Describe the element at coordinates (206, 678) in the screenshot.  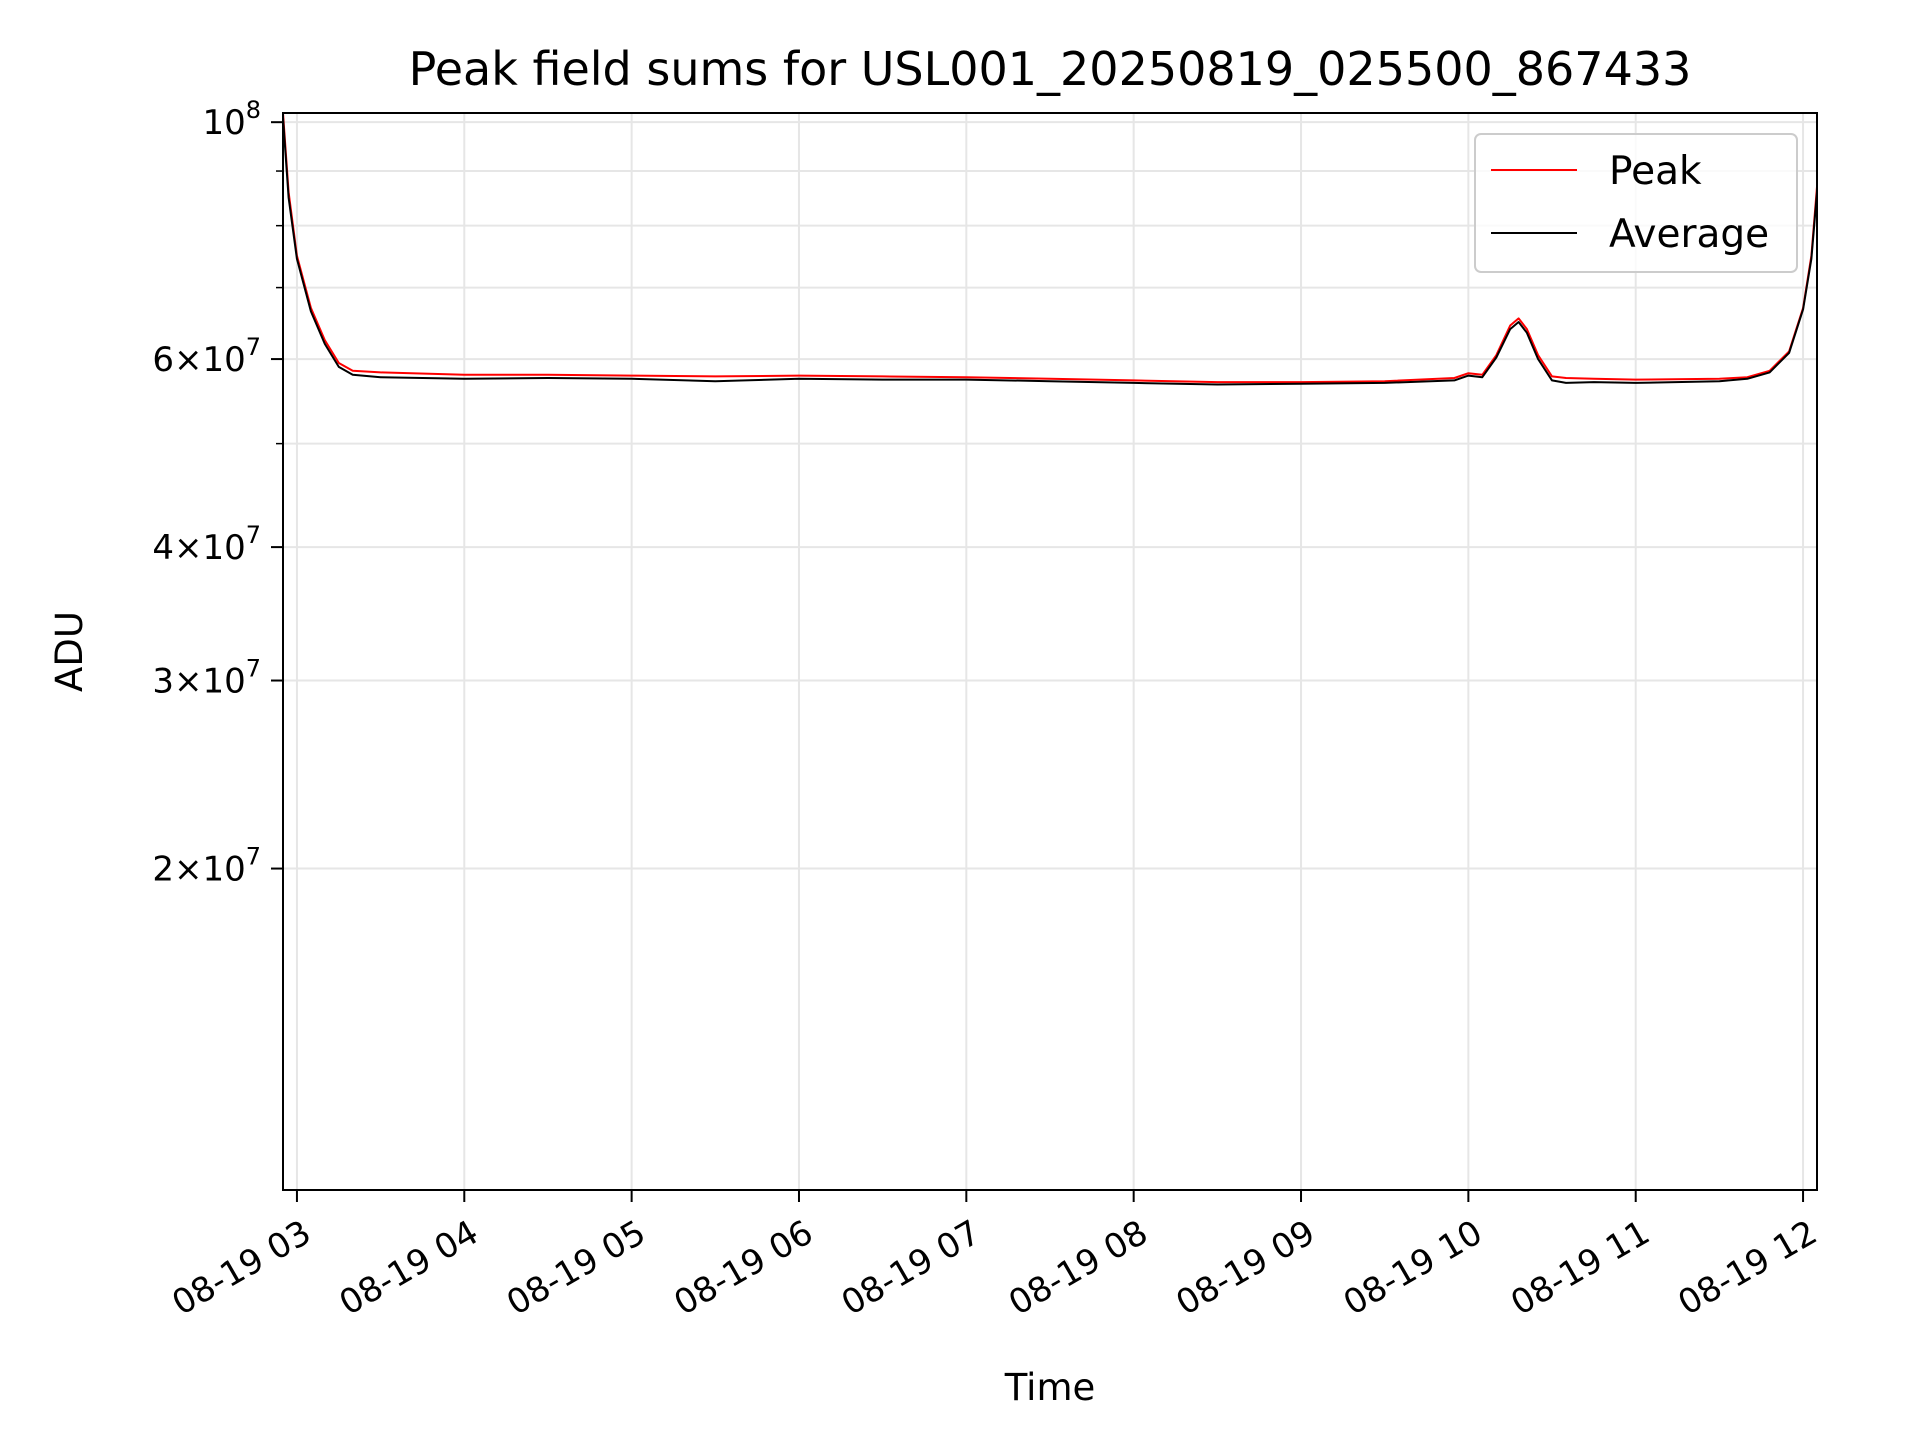
I see `y-tick-label: 3×107` at that location.